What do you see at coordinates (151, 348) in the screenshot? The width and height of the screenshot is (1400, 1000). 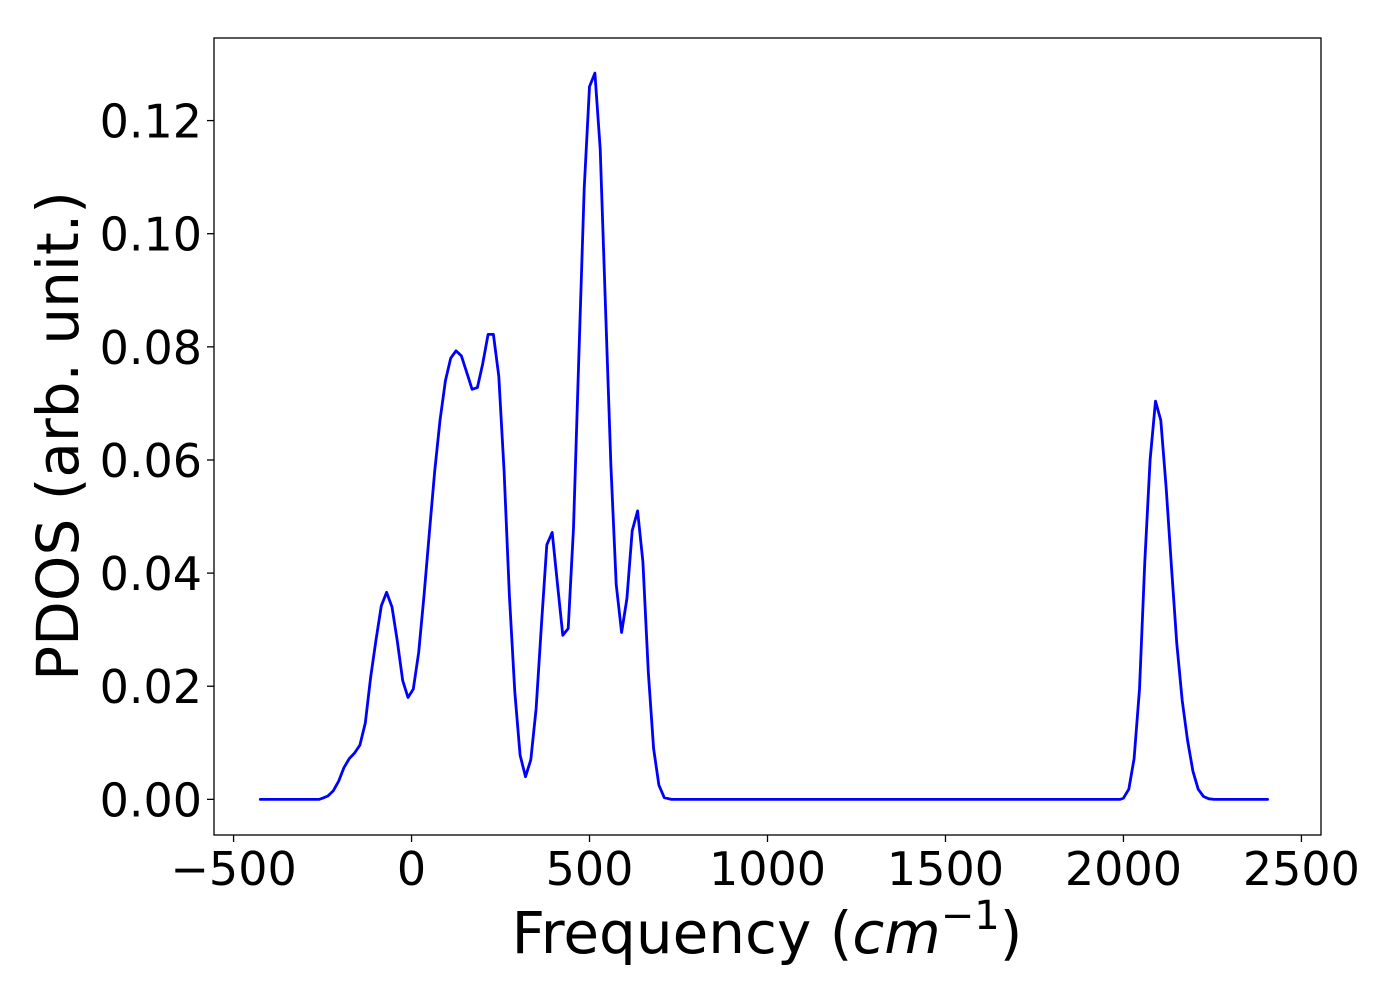 I see `y-tick-label: 0.08` at bounding box center [151, 348].